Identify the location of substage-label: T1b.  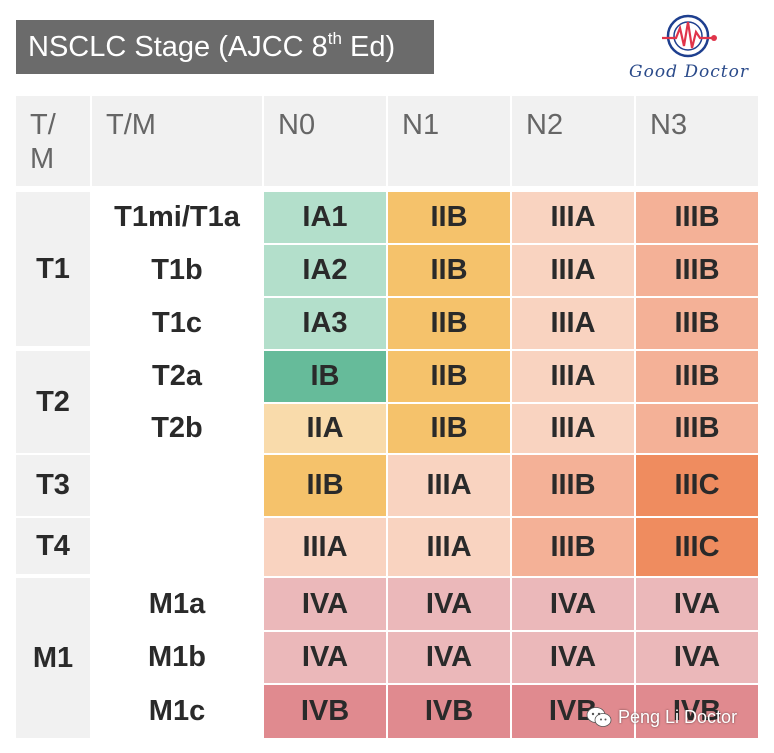
(177, 270).